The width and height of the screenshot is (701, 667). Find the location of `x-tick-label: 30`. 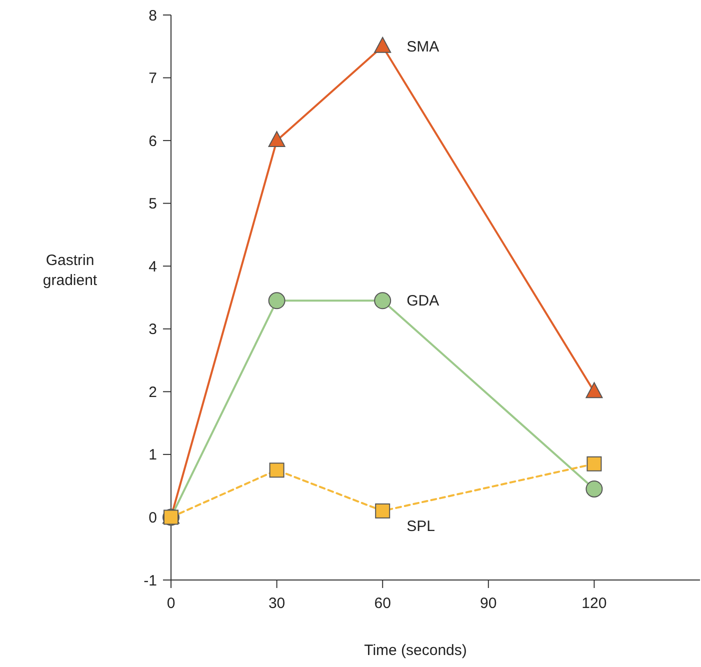

x-tick-label: 30 is located at coordinates (277, 603).